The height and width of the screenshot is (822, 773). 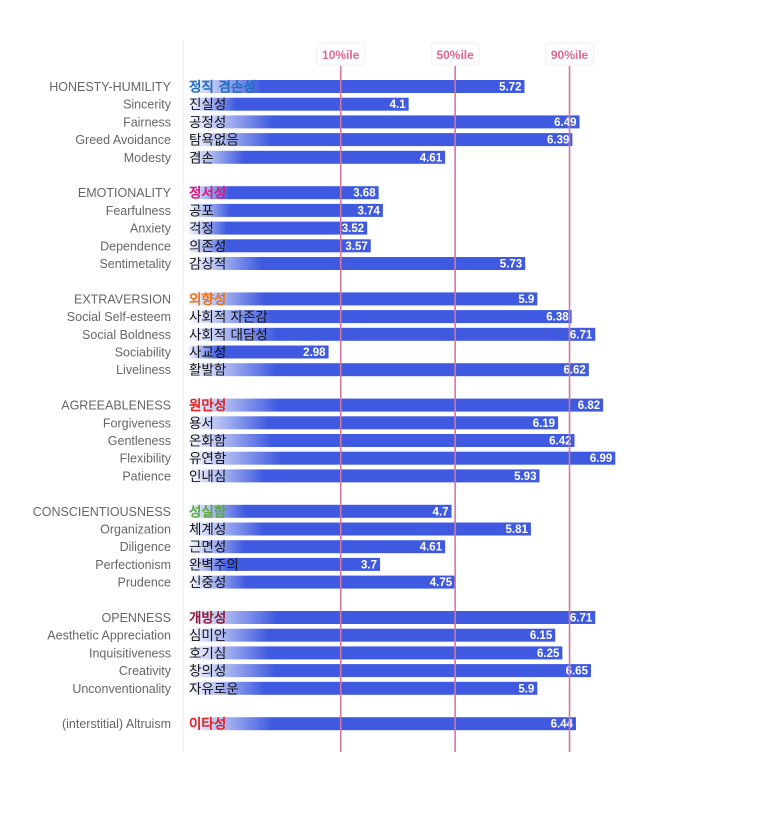 I want to click on group-4-facet-3-bar, so click(x=321, y=582).